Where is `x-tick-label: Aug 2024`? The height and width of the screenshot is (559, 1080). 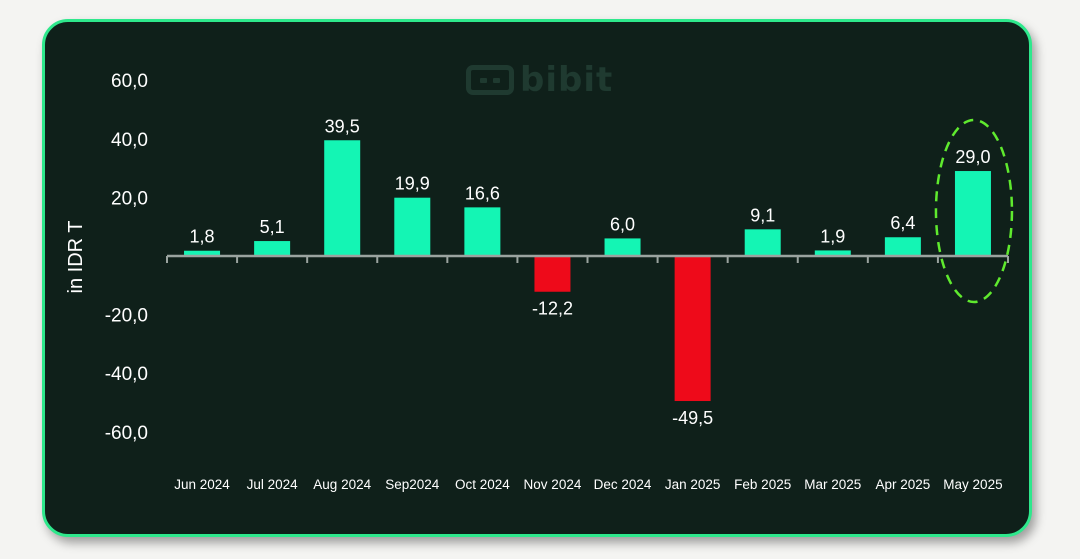
x-tick-label: Aug 2024 is located at coordinates (342, 484).